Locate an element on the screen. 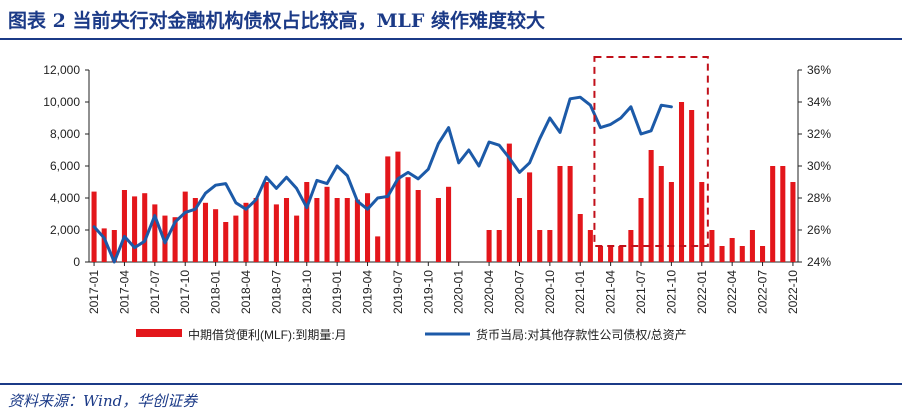 The height and width of the screenshot is (419, 902). right-tick-label: 28% is located at coordinates (819, 198).